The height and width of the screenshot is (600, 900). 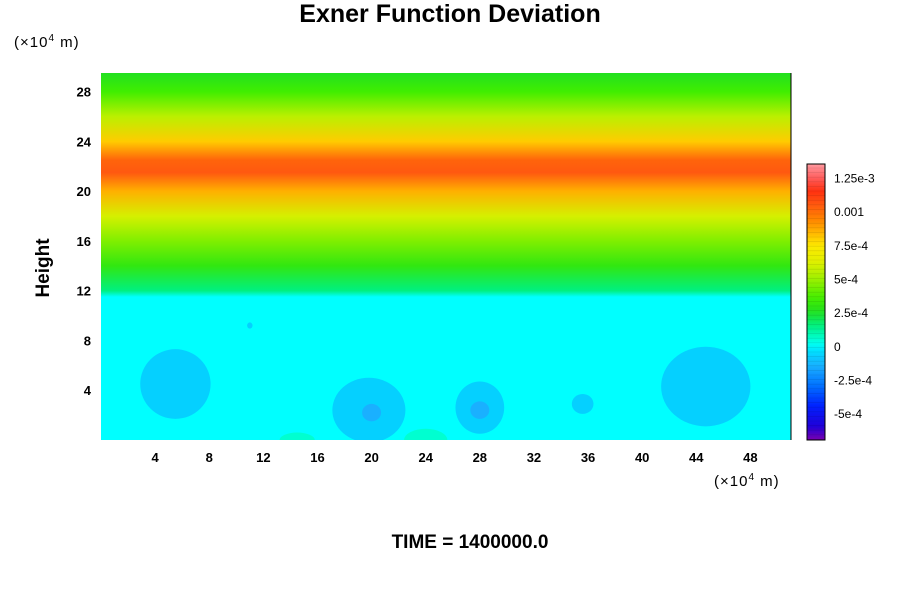 What do you see at coordinates (588, 457) in the screenshot?
I see `x-tick-label: 36` at bounding box center [588, 457].